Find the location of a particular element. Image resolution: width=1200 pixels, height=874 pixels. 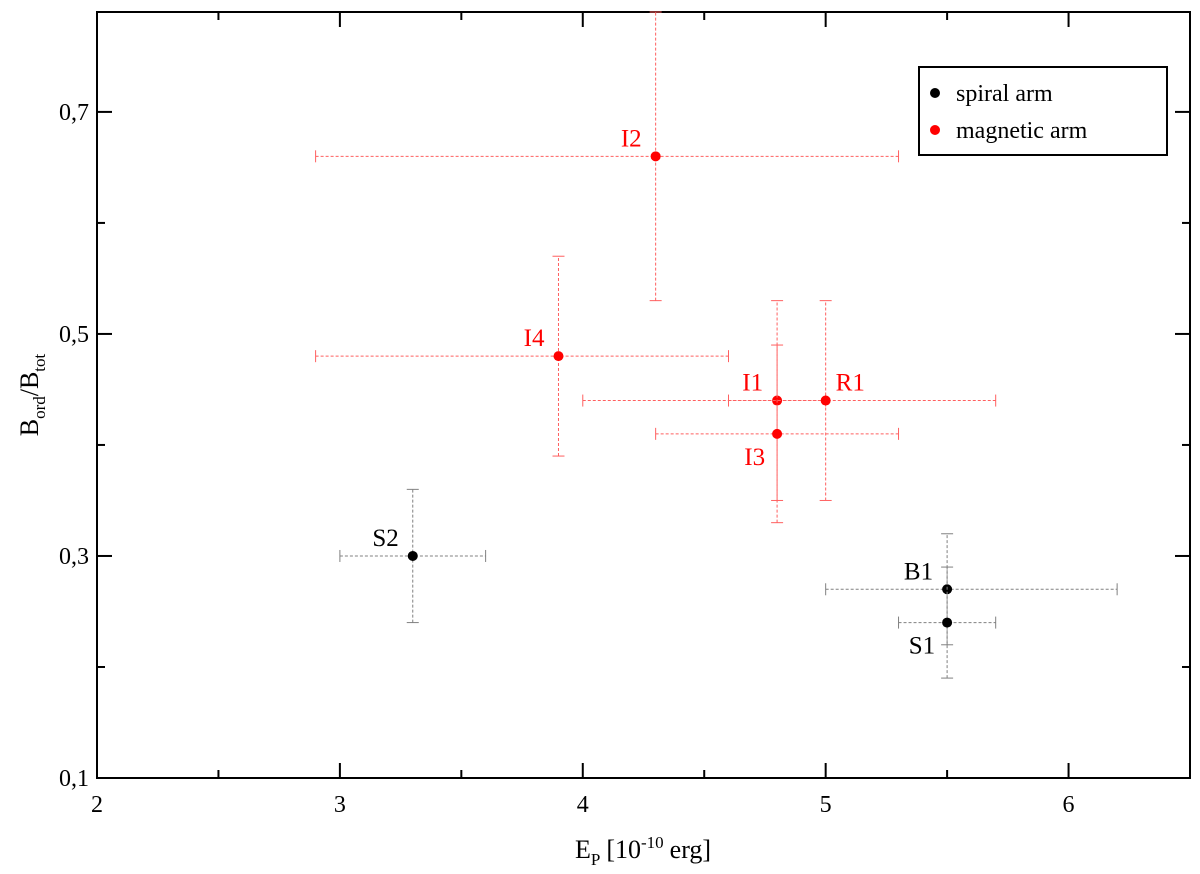

point-label: I4 is located at coordinates (534, 338).